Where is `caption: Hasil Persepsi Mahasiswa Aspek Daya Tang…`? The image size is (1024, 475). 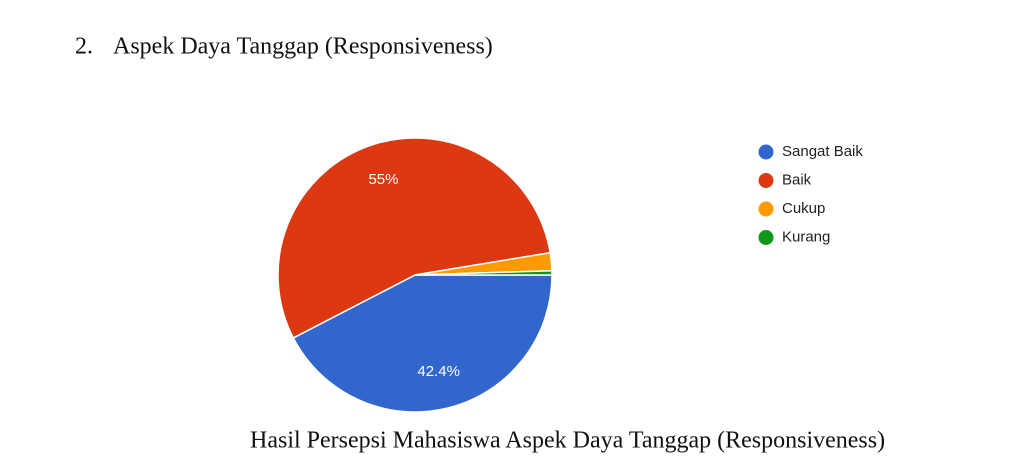 caption: Hasil Persepsi Mahasiswa Aspek Daya Tang… is located at coordinates (567, 441).